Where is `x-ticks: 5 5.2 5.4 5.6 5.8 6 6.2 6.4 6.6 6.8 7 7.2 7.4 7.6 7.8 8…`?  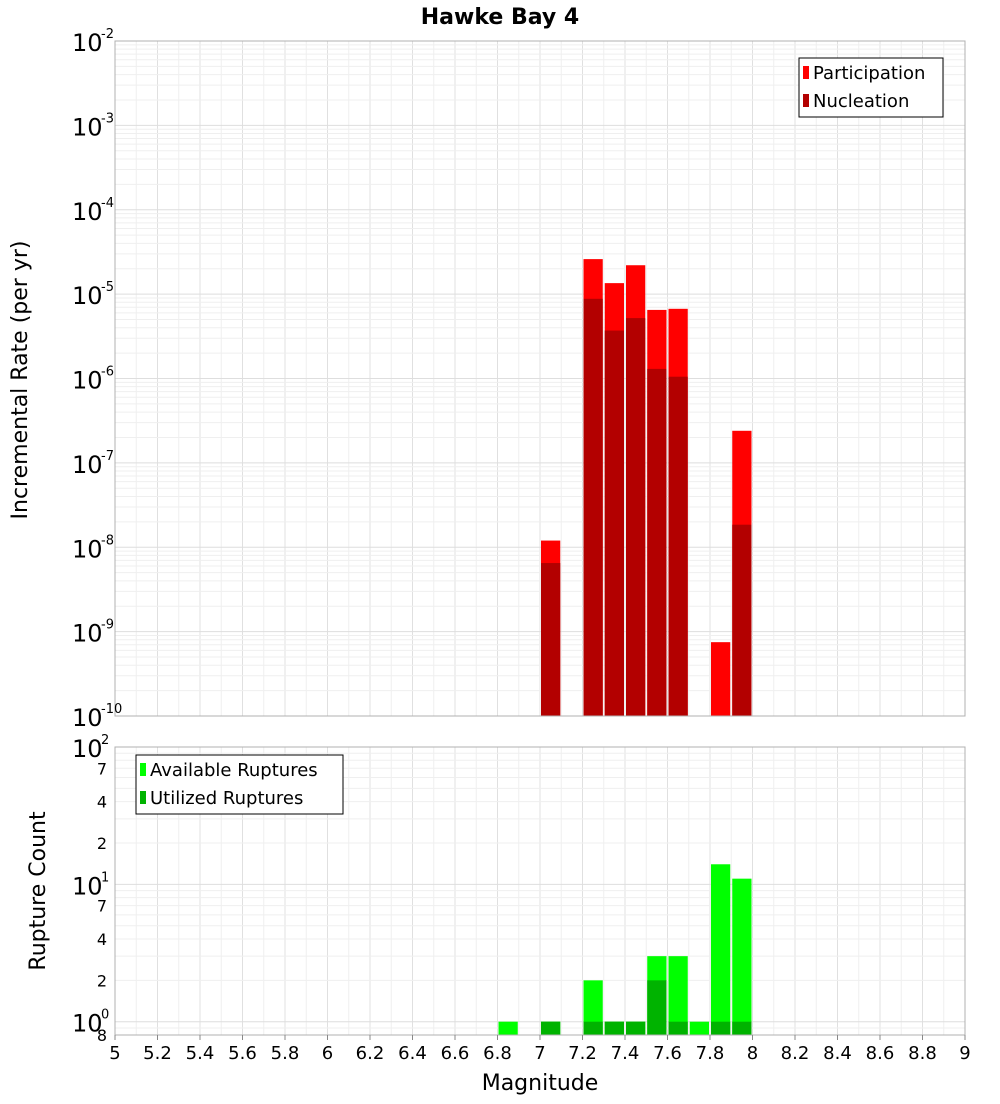 x-ticks: 5 5.2 5.4 5.6 5.8 6 6.2 6.4 6.6 6.8 7 7.2 7.4 7.6 7.8 8… is located at coordinates (540, 1049).